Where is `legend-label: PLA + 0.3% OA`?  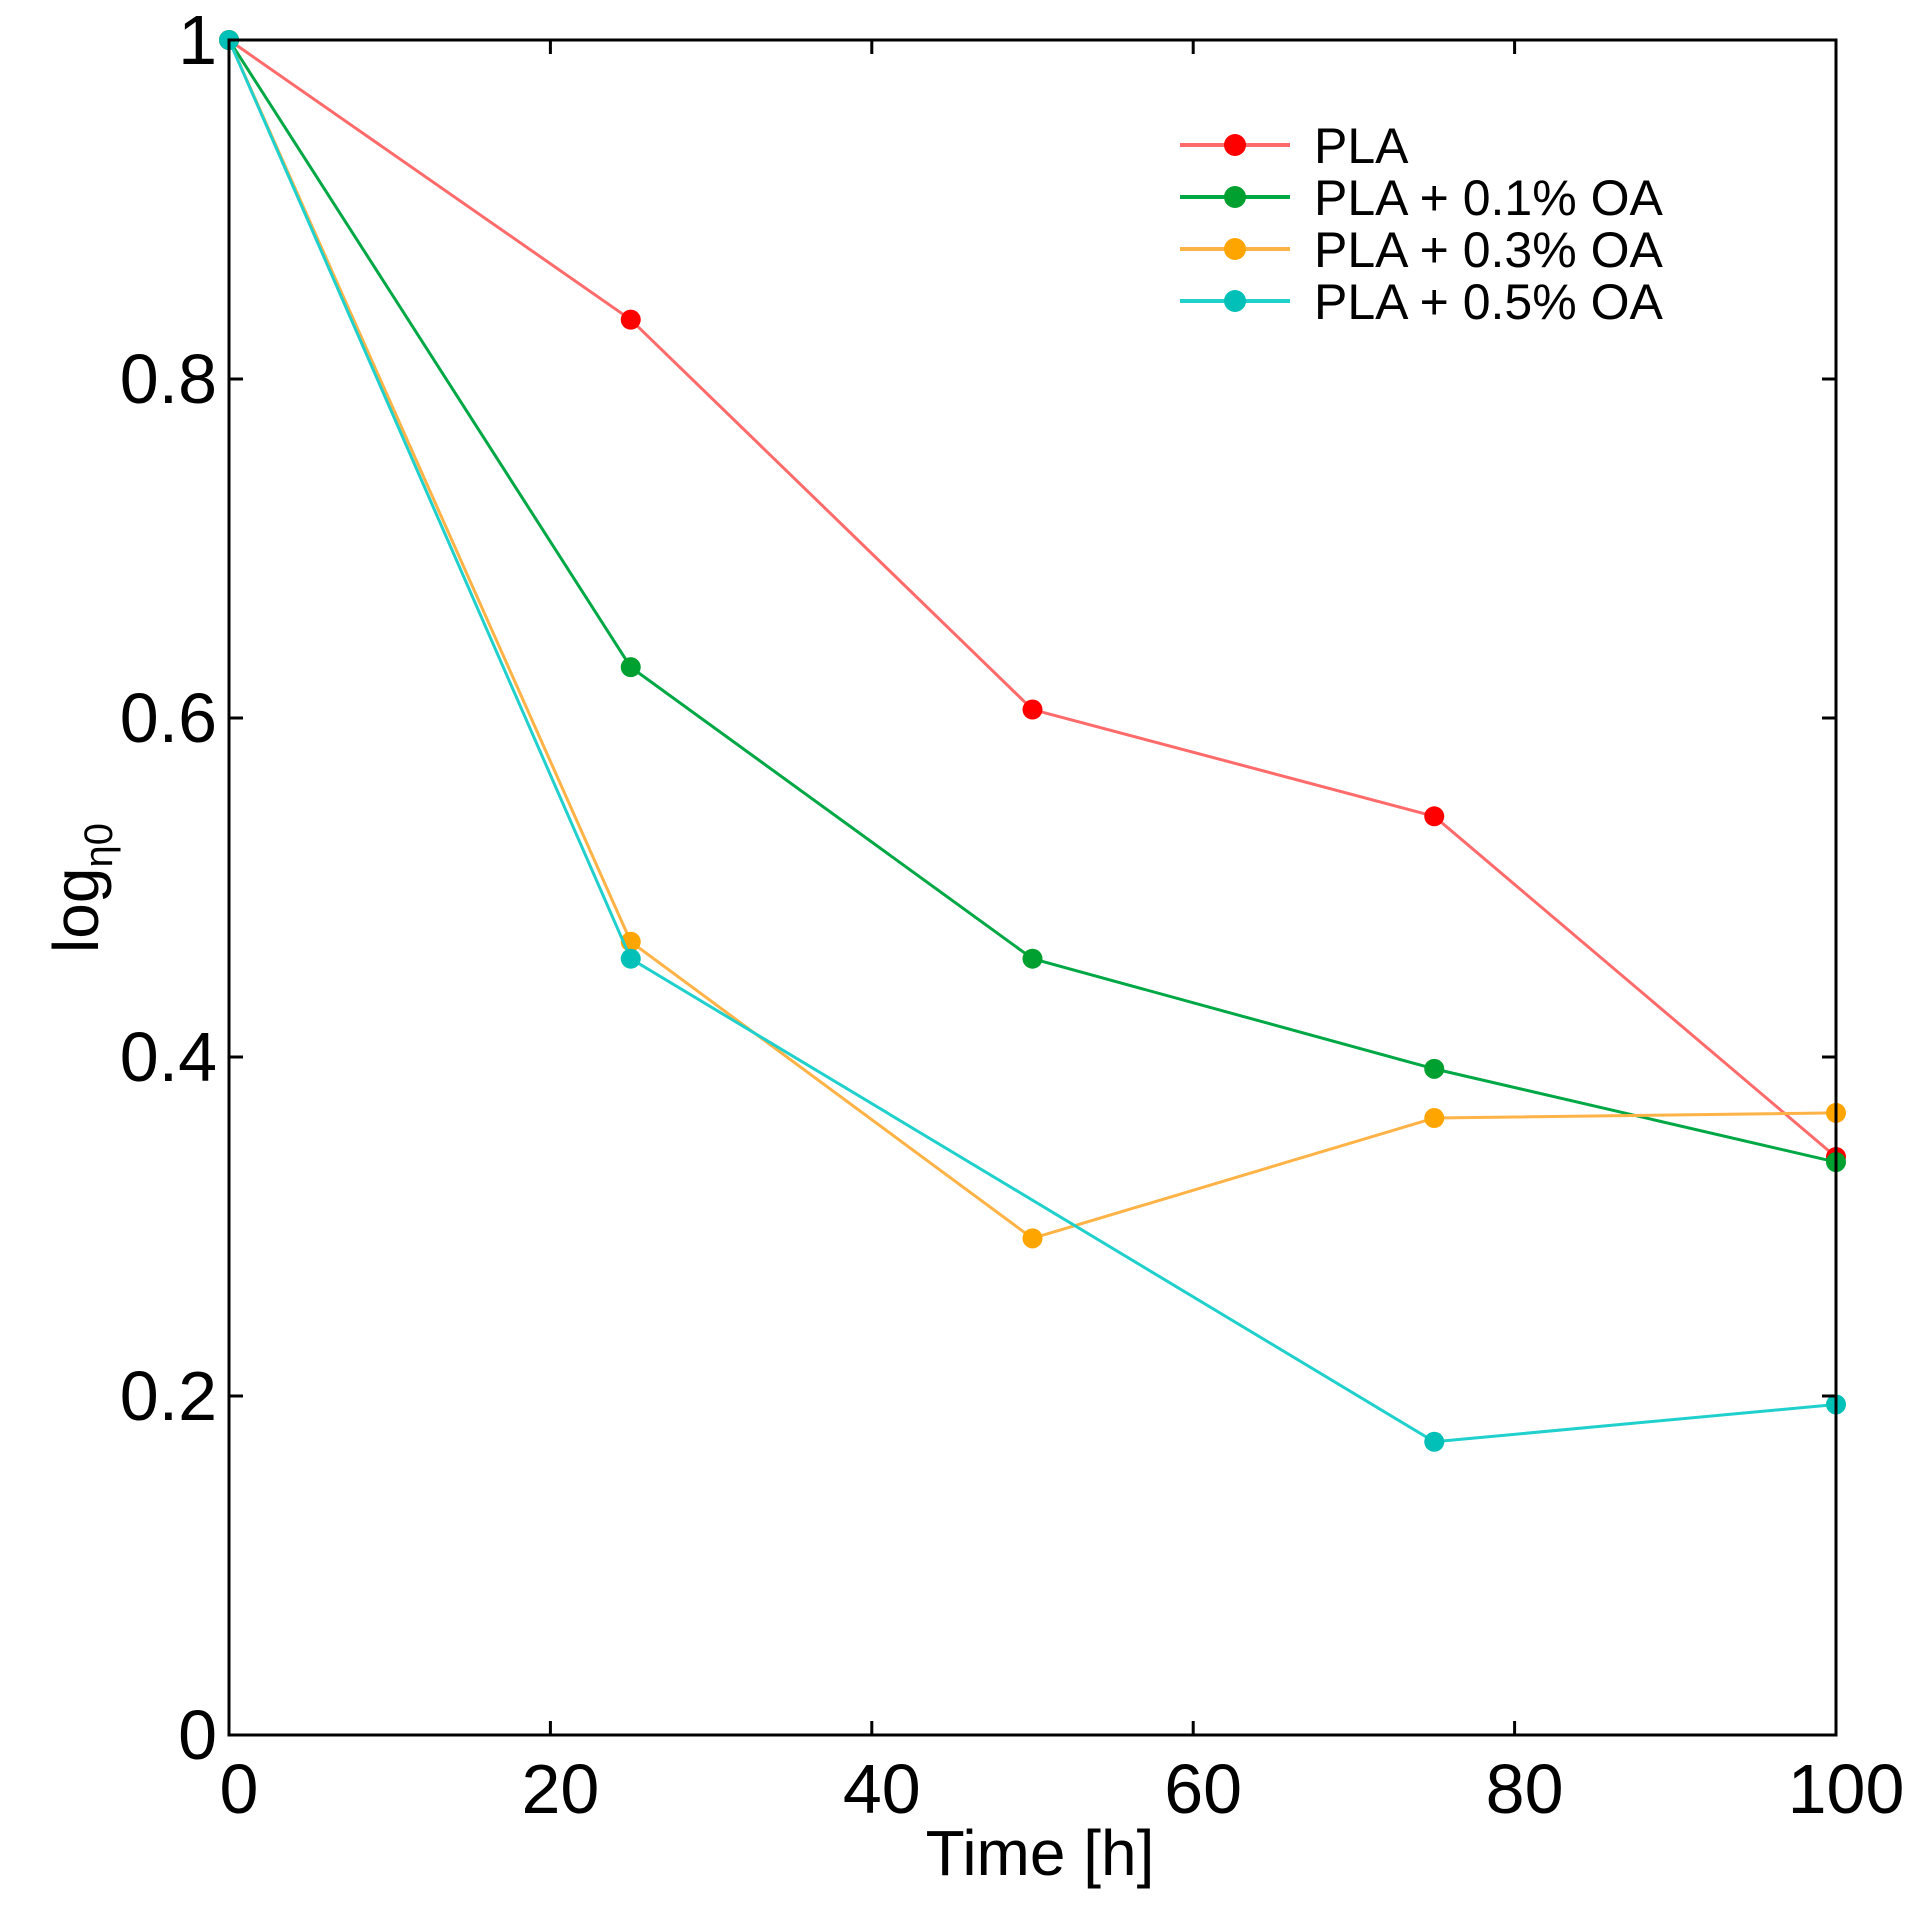 legend-label: PLA + 0.3% OA is located at coordinates (1488, 250).